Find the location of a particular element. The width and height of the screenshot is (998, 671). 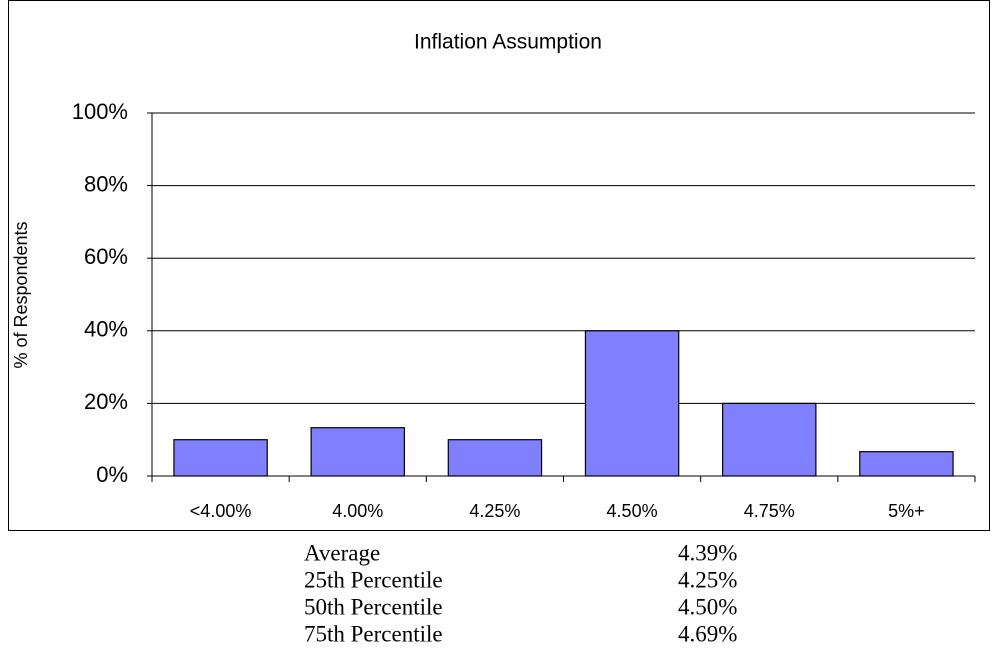

stat-value: 4.69% is located at coordinates (707, 633).